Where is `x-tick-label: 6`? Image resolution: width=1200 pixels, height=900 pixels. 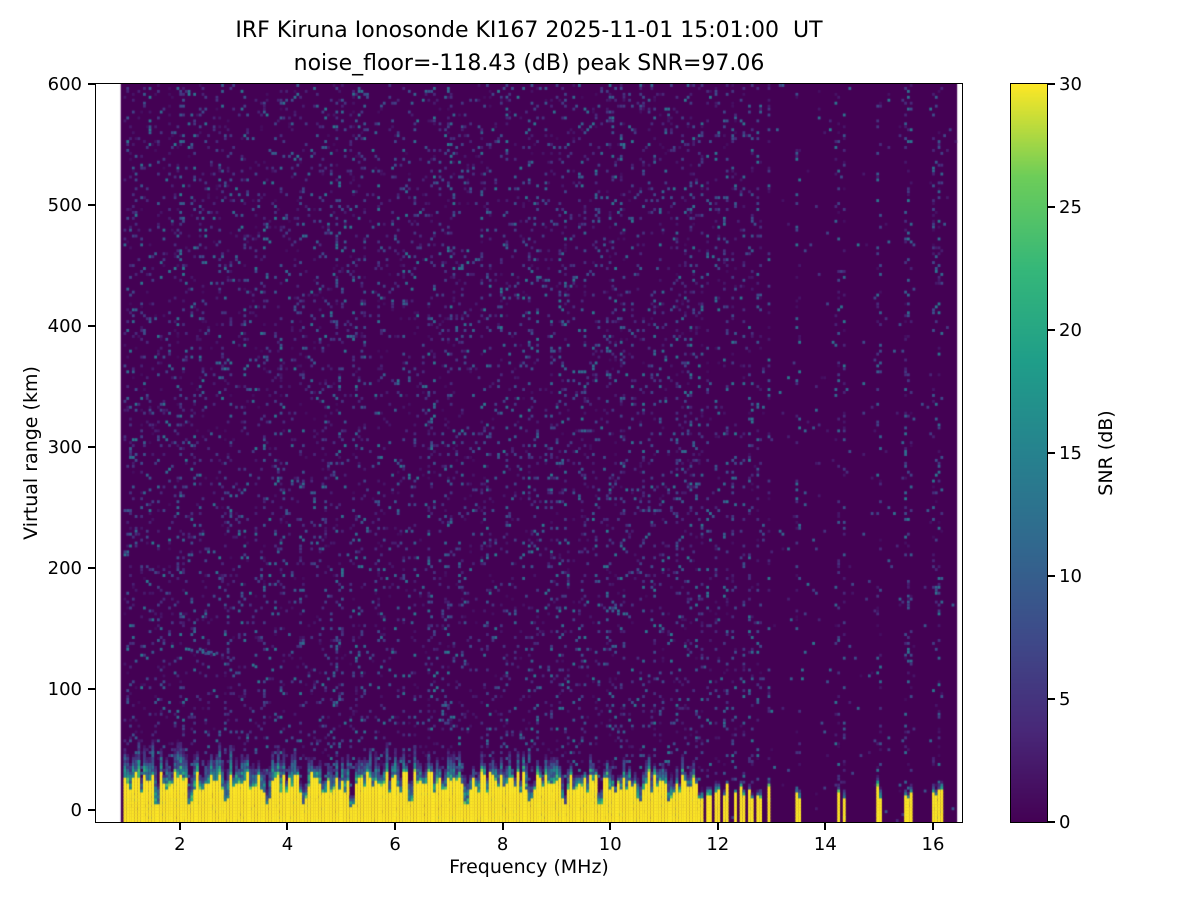 x-tick-label: 6 is located at coordinates (395, 844).